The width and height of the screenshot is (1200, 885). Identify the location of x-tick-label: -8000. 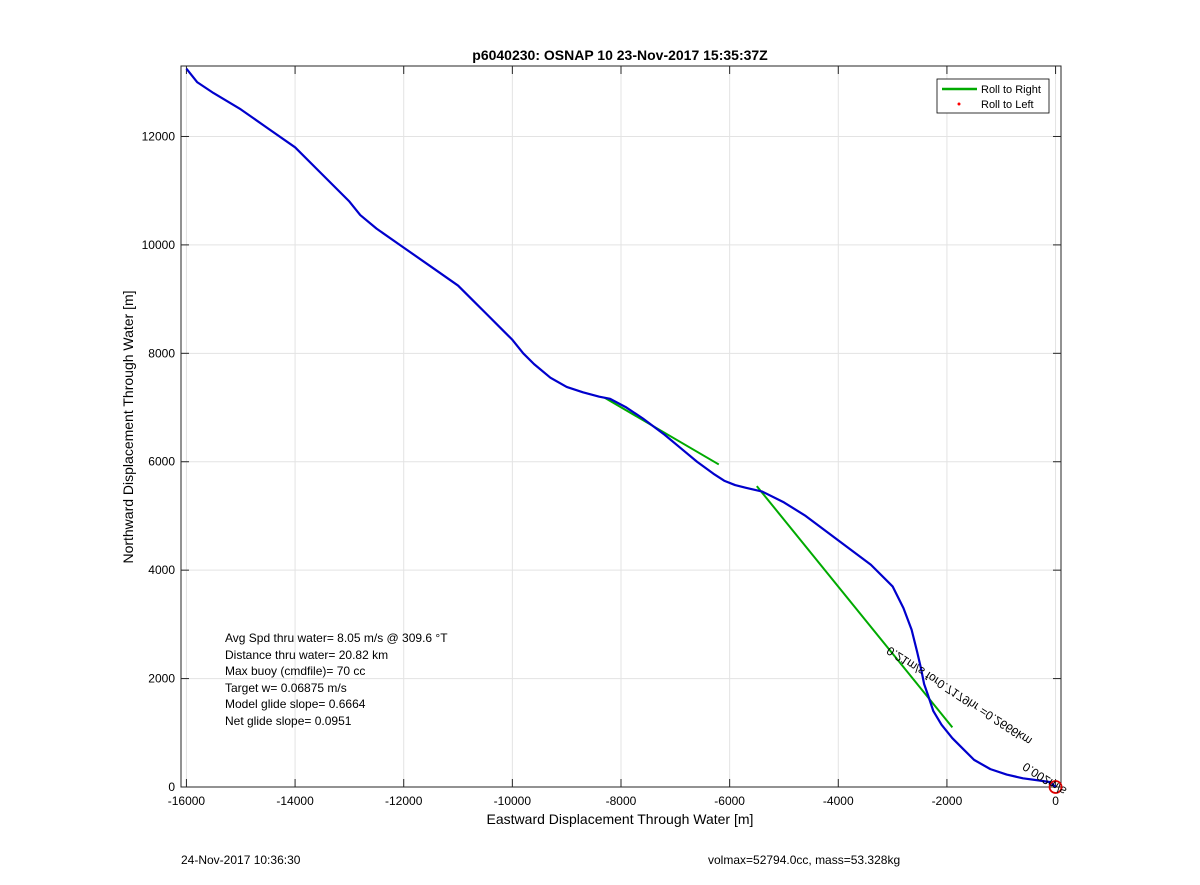
(621, 801).